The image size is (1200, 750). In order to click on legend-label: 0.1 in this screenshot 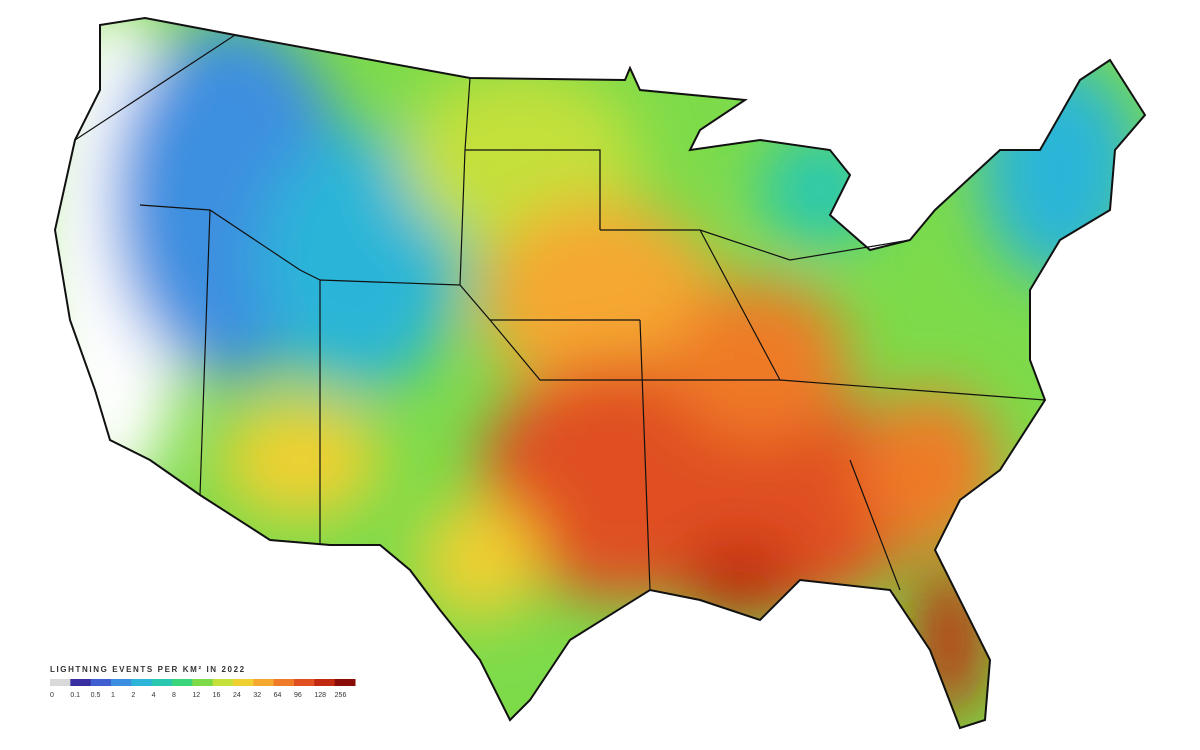, I will do `click(75, 695)`.